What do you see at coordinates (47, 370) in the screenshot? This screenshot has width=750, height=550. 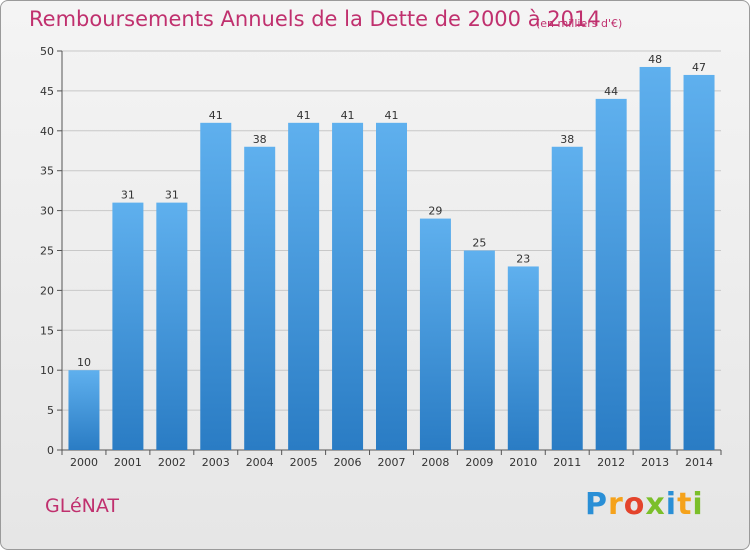 I see `y-tick-label: 10` at bounding box center [47, 370].